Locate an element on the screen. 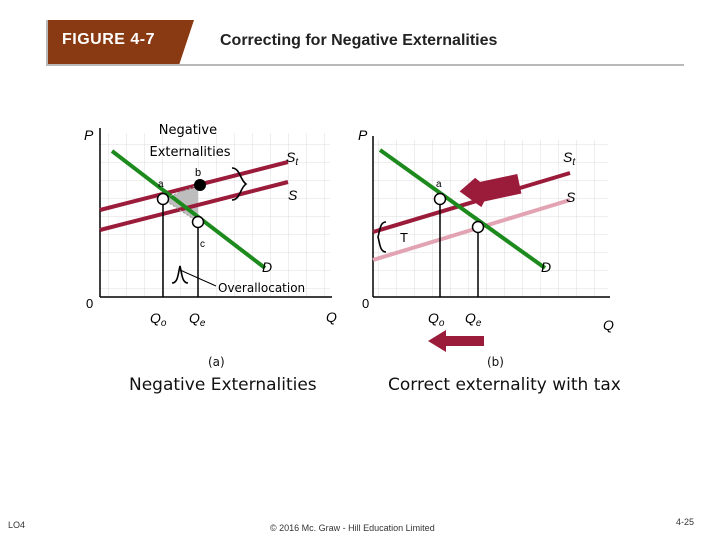 The image size is (720, 540). panel-a-negative-externalities-annotation: Negative Externalities is located at coordinates (189, 141).